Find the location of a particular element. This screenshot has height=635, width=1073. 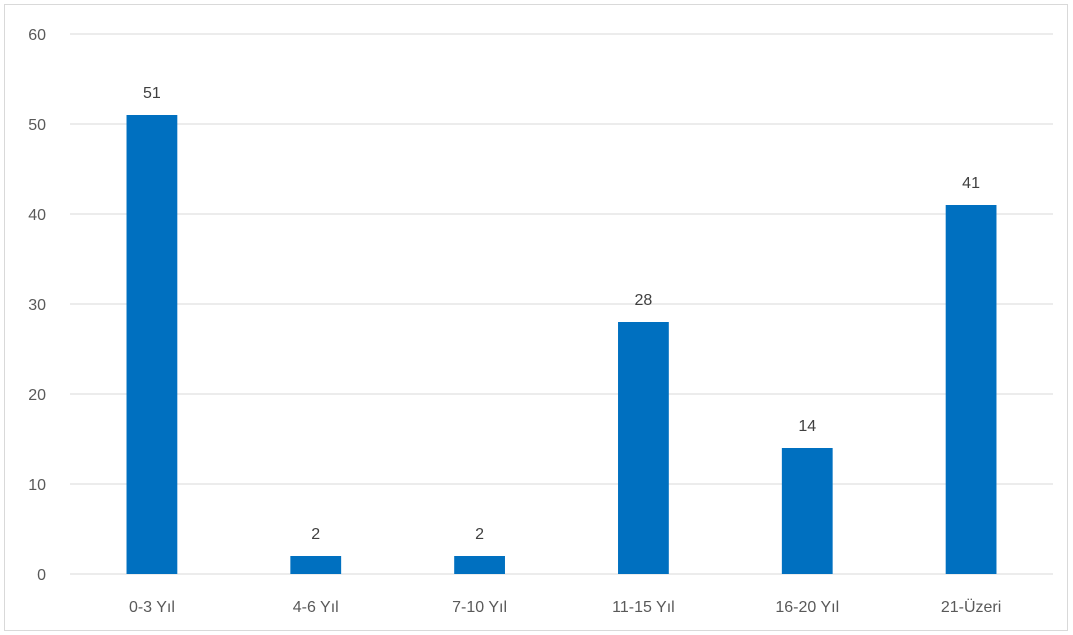

y-axis-ticks: 0 10 20 30 40 50 60 is located at coordinates (37, 305).